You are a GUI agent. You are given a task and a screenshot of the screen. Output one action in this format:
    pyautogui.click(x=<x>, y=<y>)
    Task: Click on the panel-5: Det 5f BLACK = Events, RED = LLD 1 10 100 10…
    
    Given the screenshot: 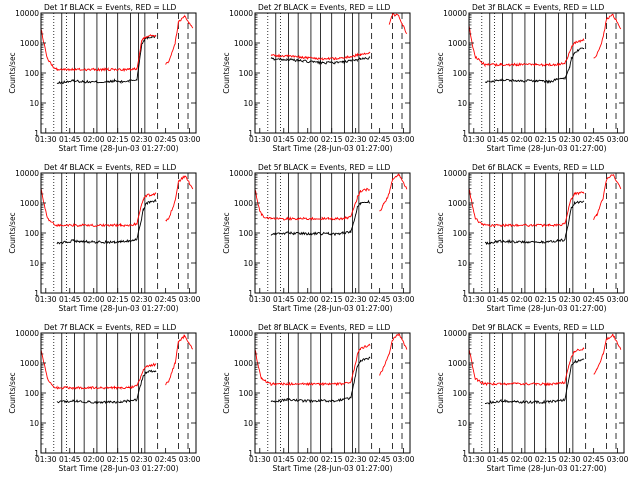 What is the action you would take?
    pyautogui.click(x=318, y=238)
    